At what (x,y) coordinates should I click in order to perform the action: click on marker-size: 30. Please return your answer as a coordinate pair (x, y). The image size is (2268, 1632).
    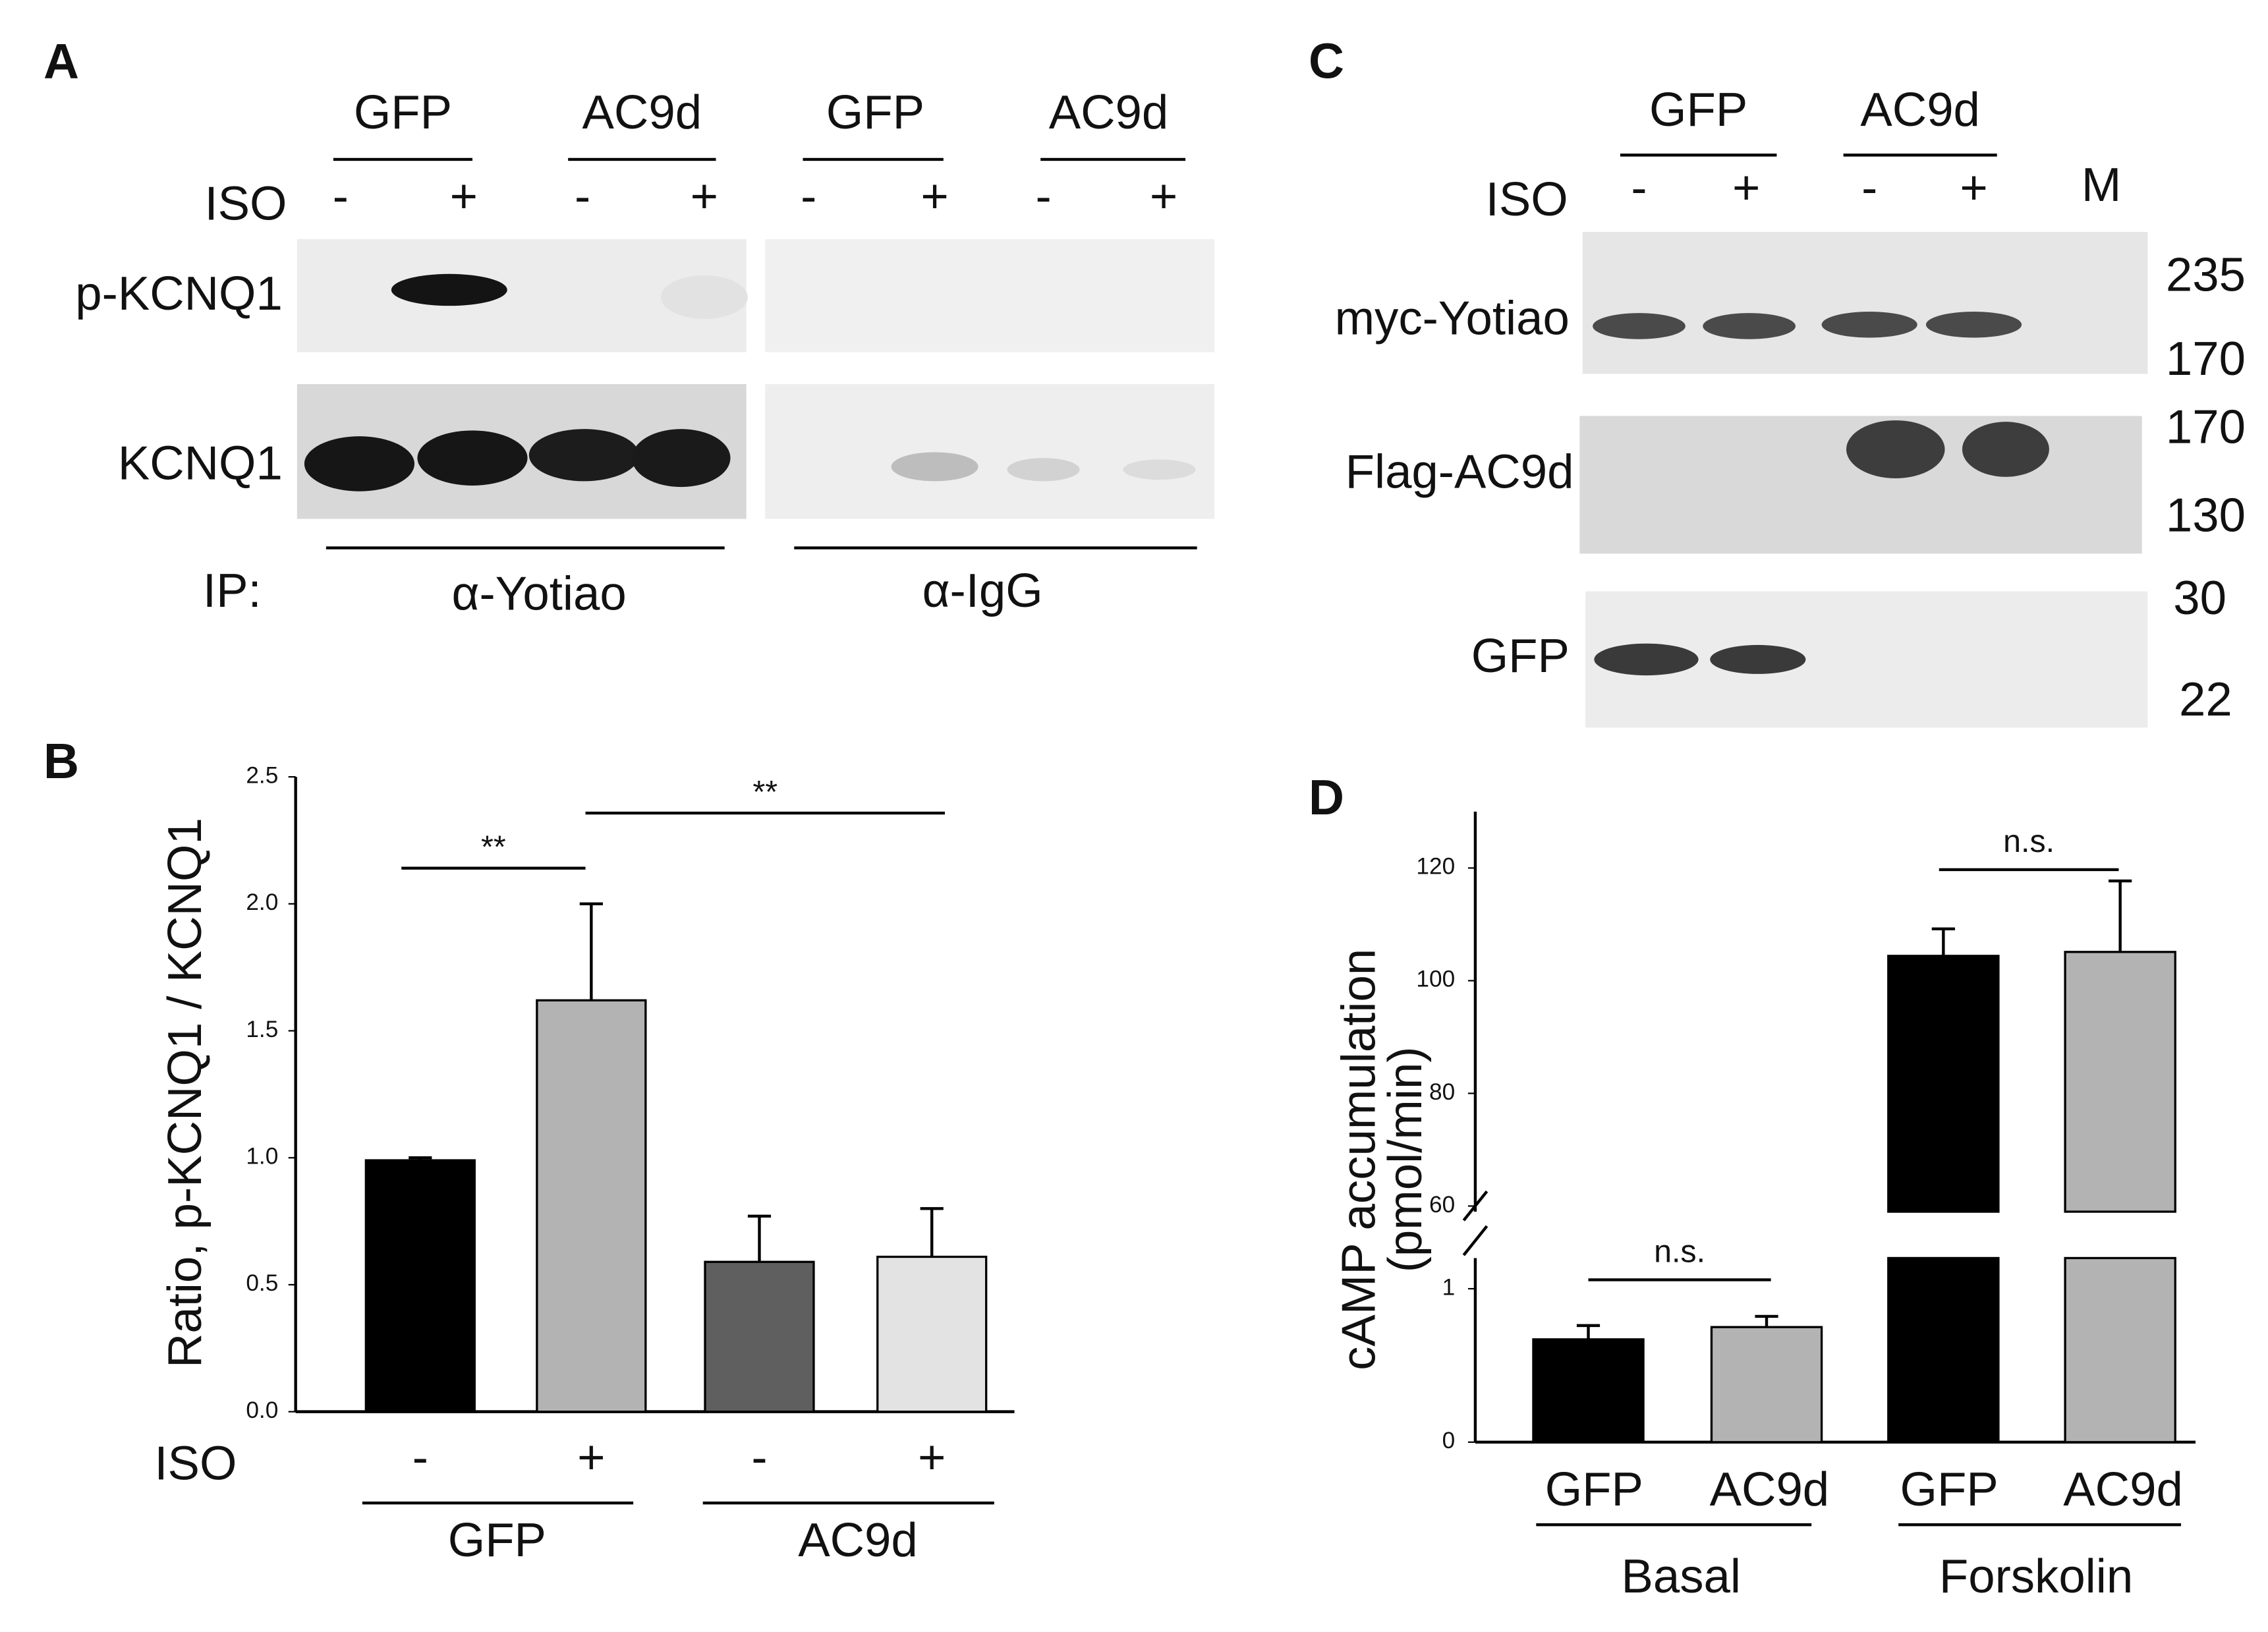
    Looking at the image, I should click on (2200, 598).